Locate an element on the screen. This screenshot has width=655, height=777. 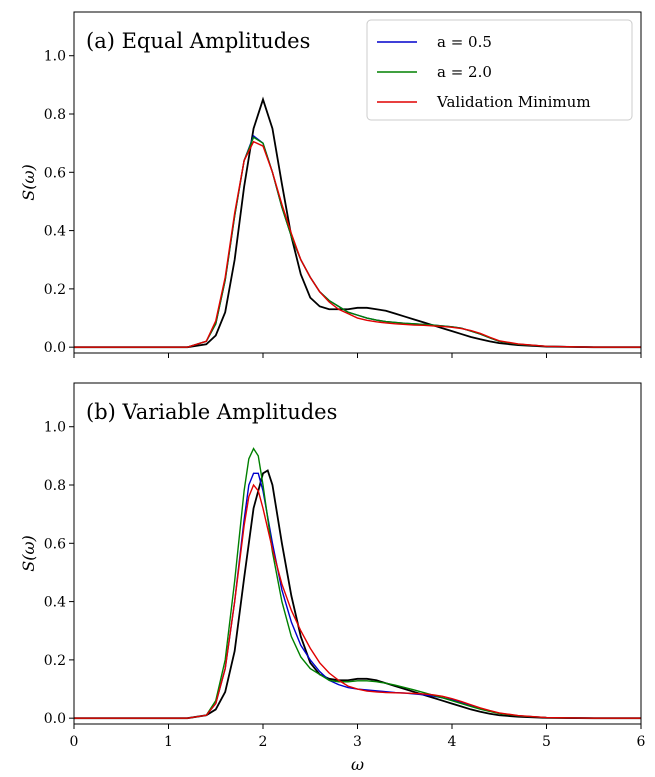
legend-box is located at coordinates (499, 70).